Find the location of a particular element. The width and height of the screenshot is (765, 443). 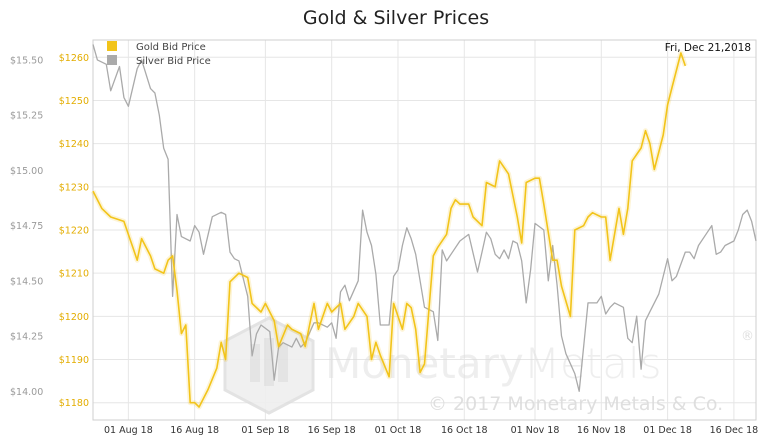

legend-swatch-gold is located at coordinates (112, 46).